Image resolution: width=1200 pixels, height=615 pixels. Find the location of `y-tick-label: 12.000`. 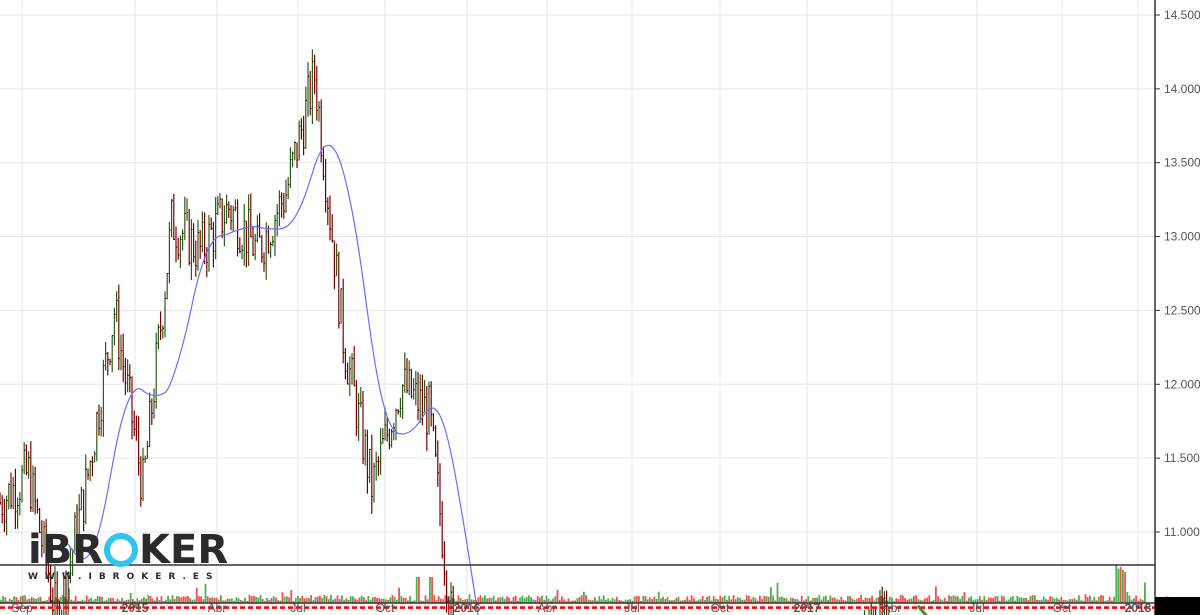

y-tick-label: 12.000 is located at coordinates (1182, 384).